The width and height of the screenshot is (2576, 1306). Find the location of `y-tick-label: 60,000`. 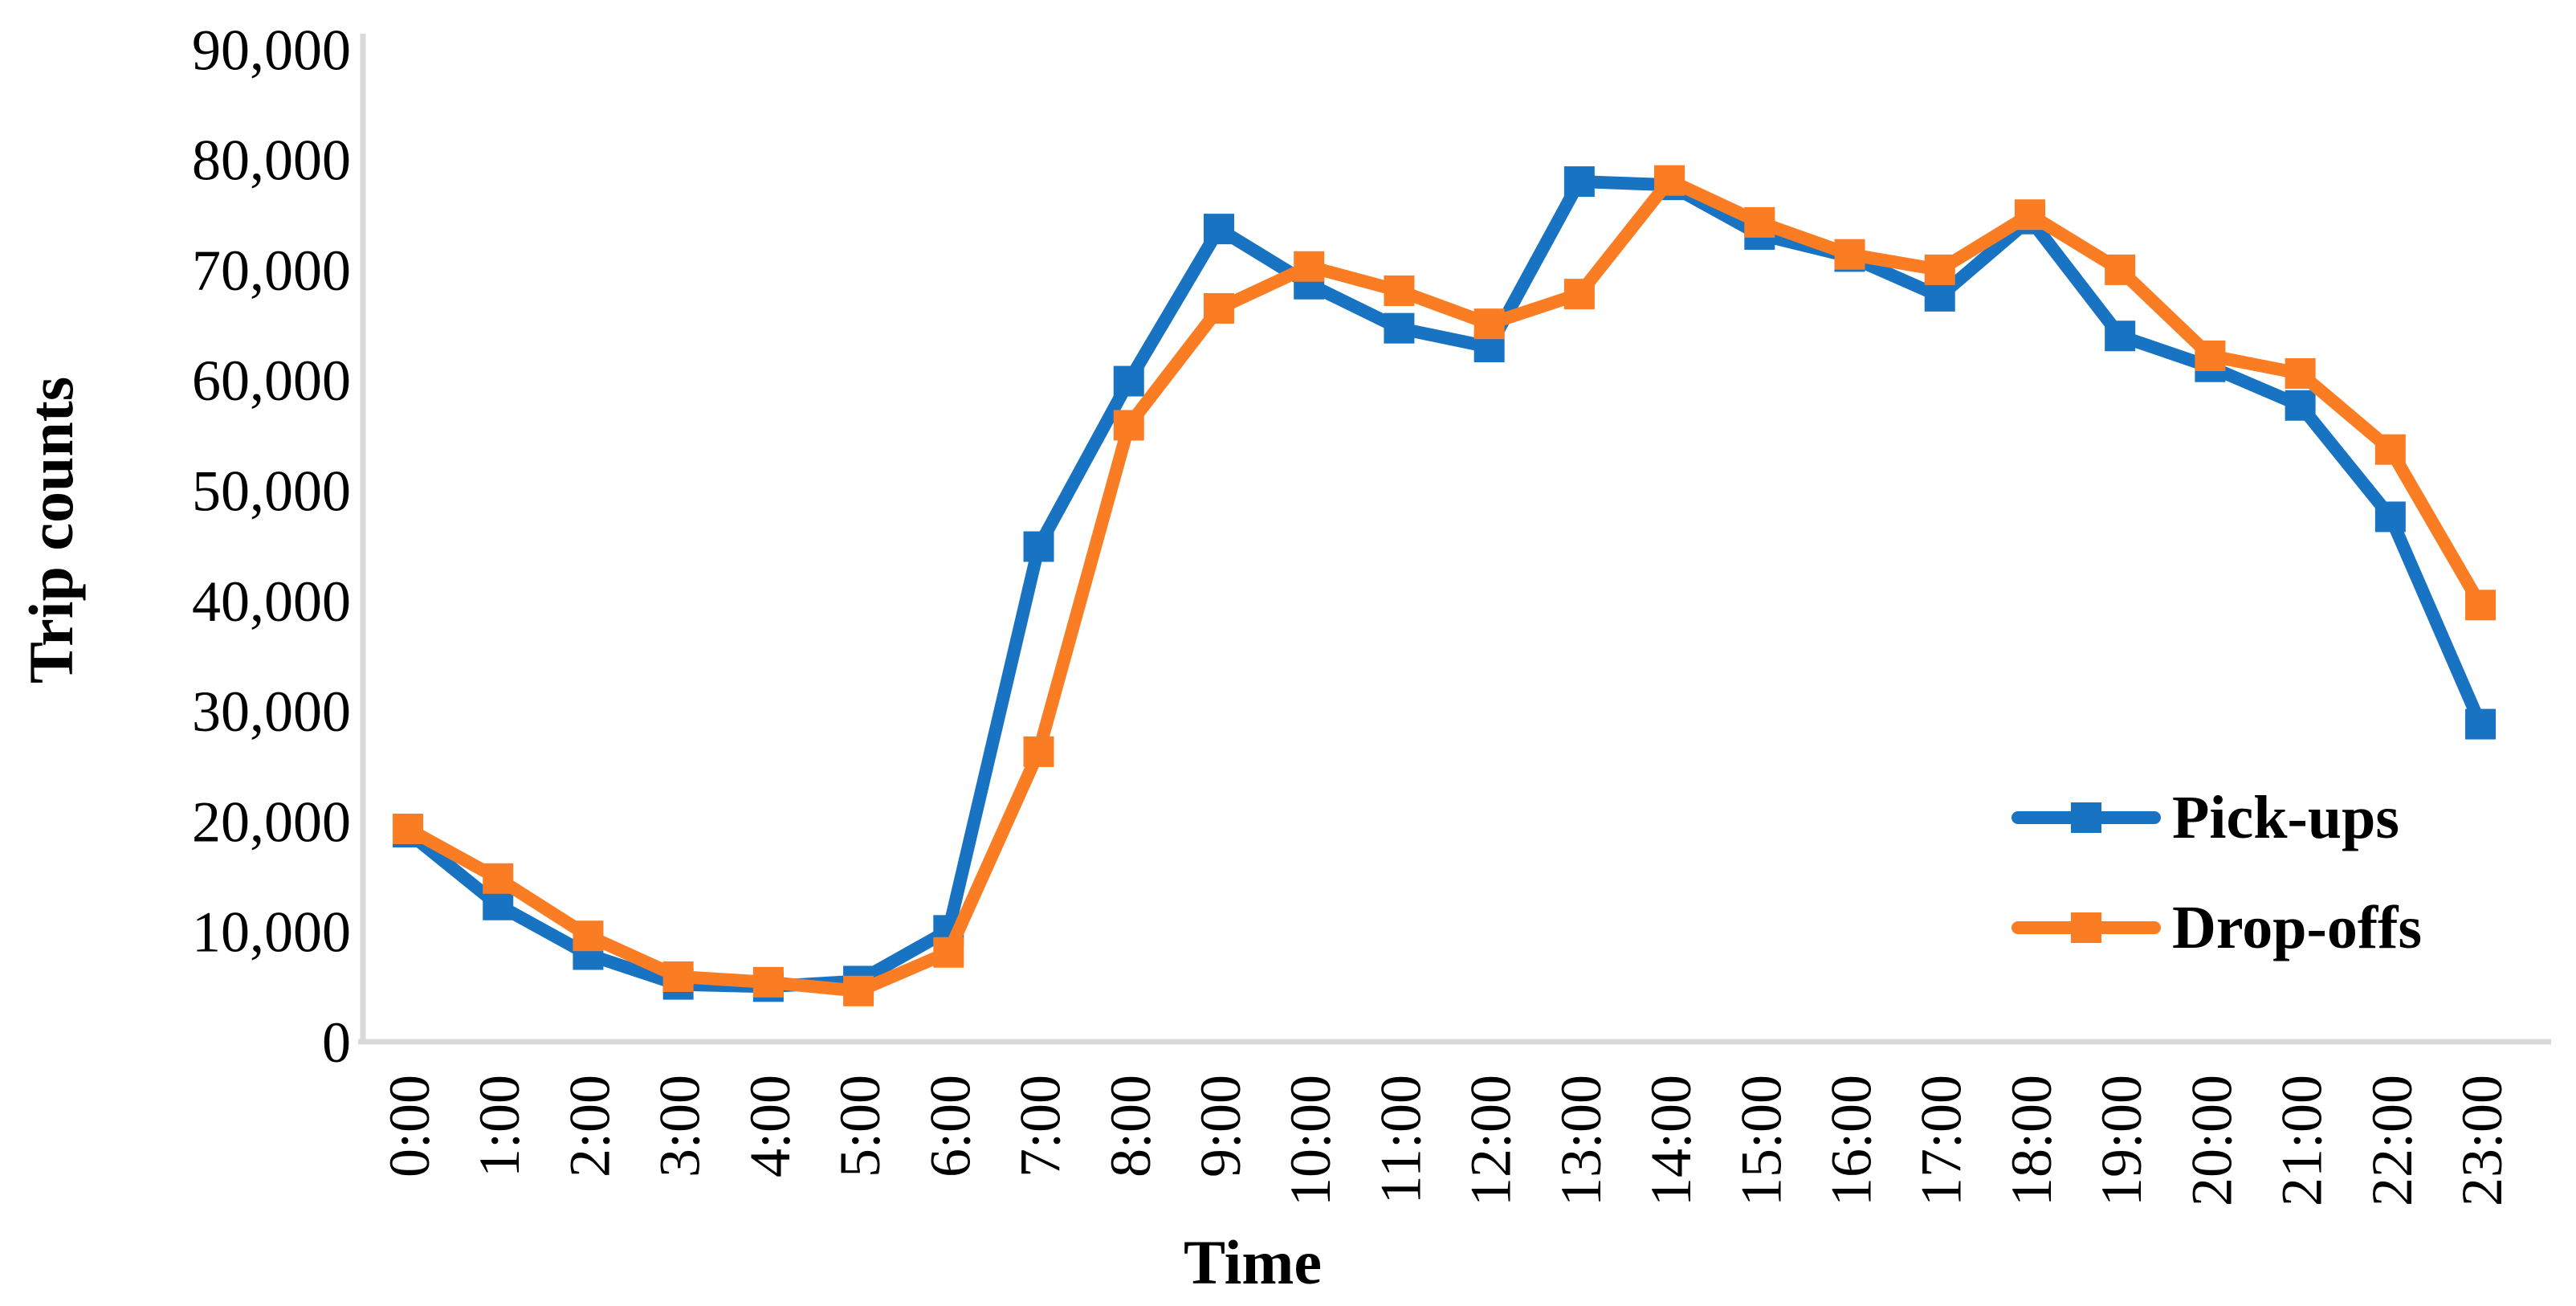

y-tick-label: 60,000 is located at coordinates (271, 381).